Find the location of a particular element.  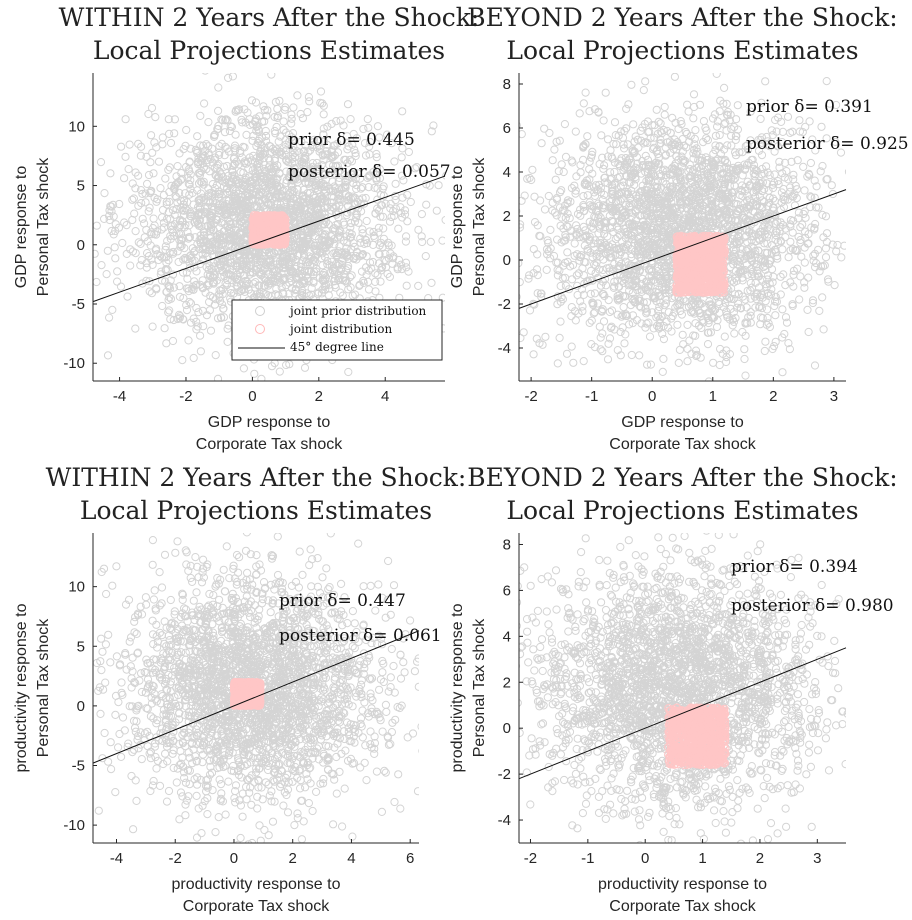

y-axis-label: Personal Tax shock is located at coordinates (43, 226).